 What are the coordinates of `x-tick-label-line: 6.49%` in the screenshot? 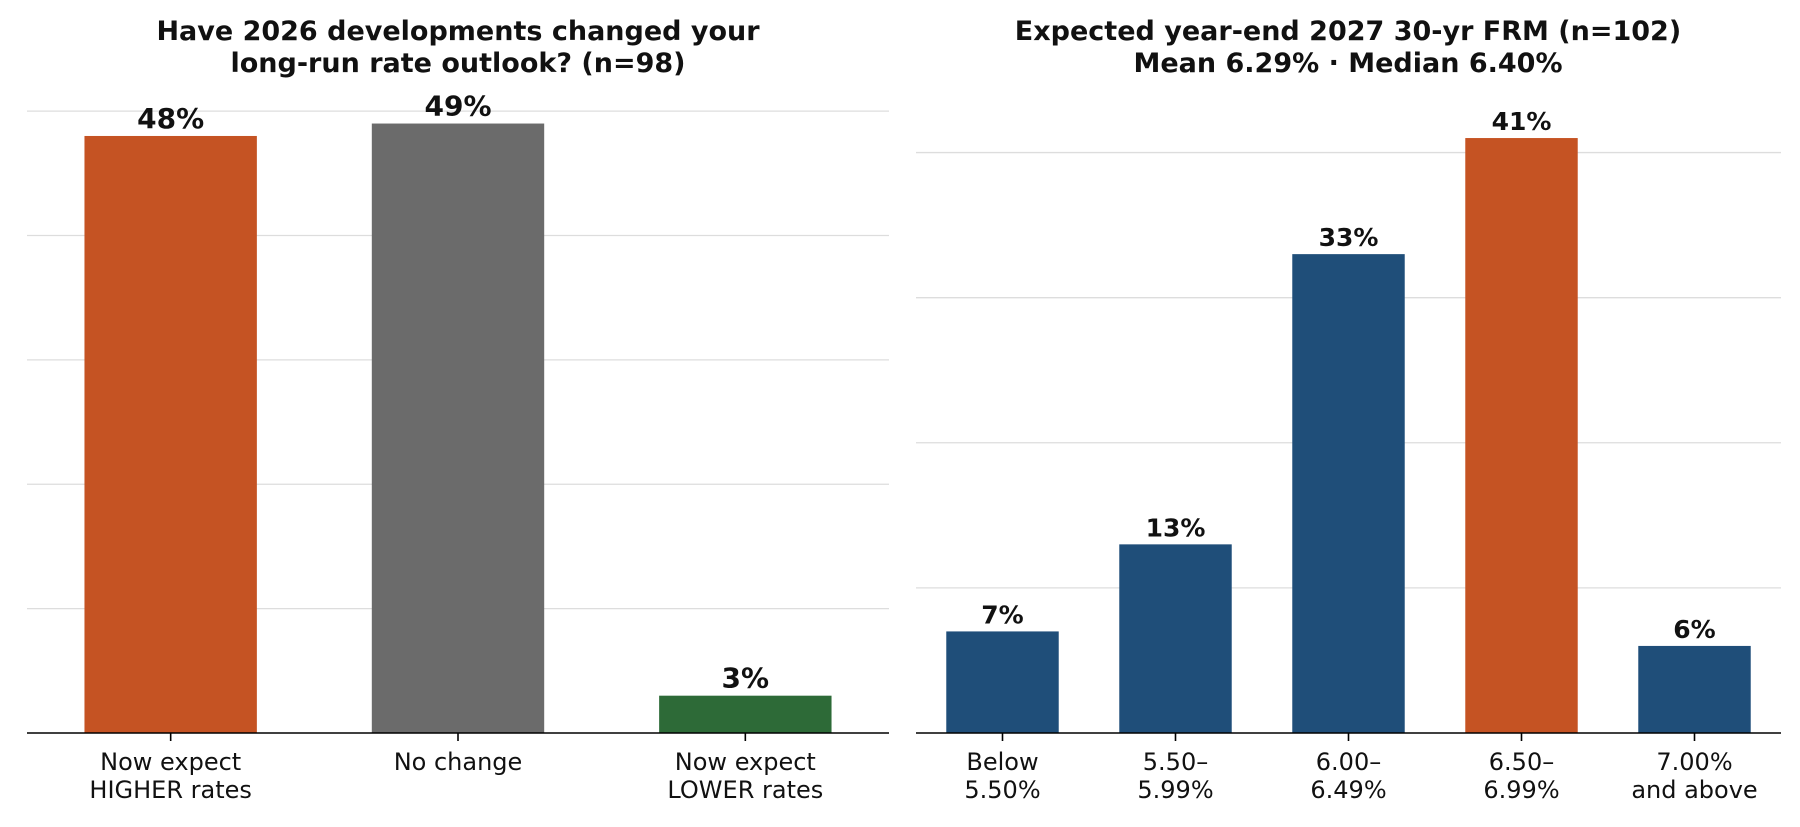 It's located at (1348, 790).